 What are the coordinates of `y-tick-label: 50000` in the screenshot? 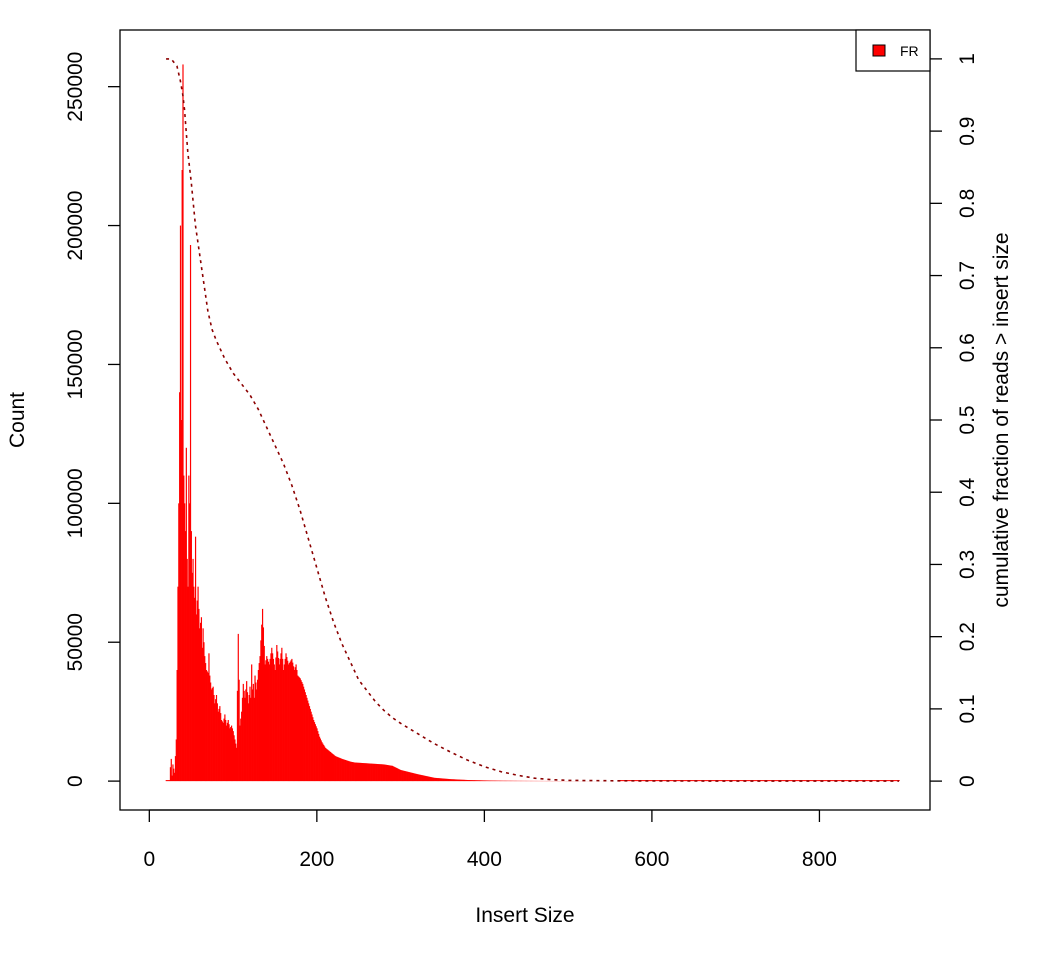 It's located at (75, 642).